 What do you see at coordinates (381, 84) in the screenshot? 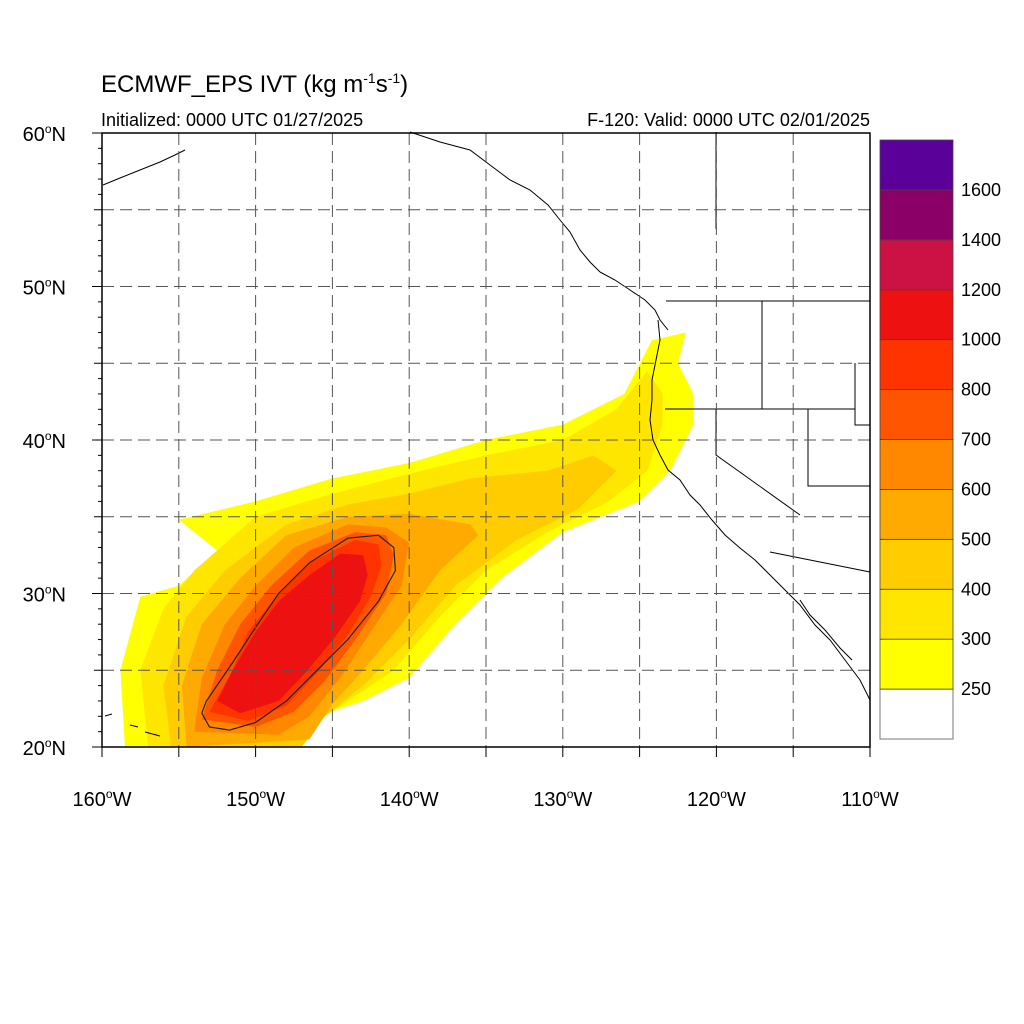
I see `title-unit-s: s` at bounding box center [381, 84].